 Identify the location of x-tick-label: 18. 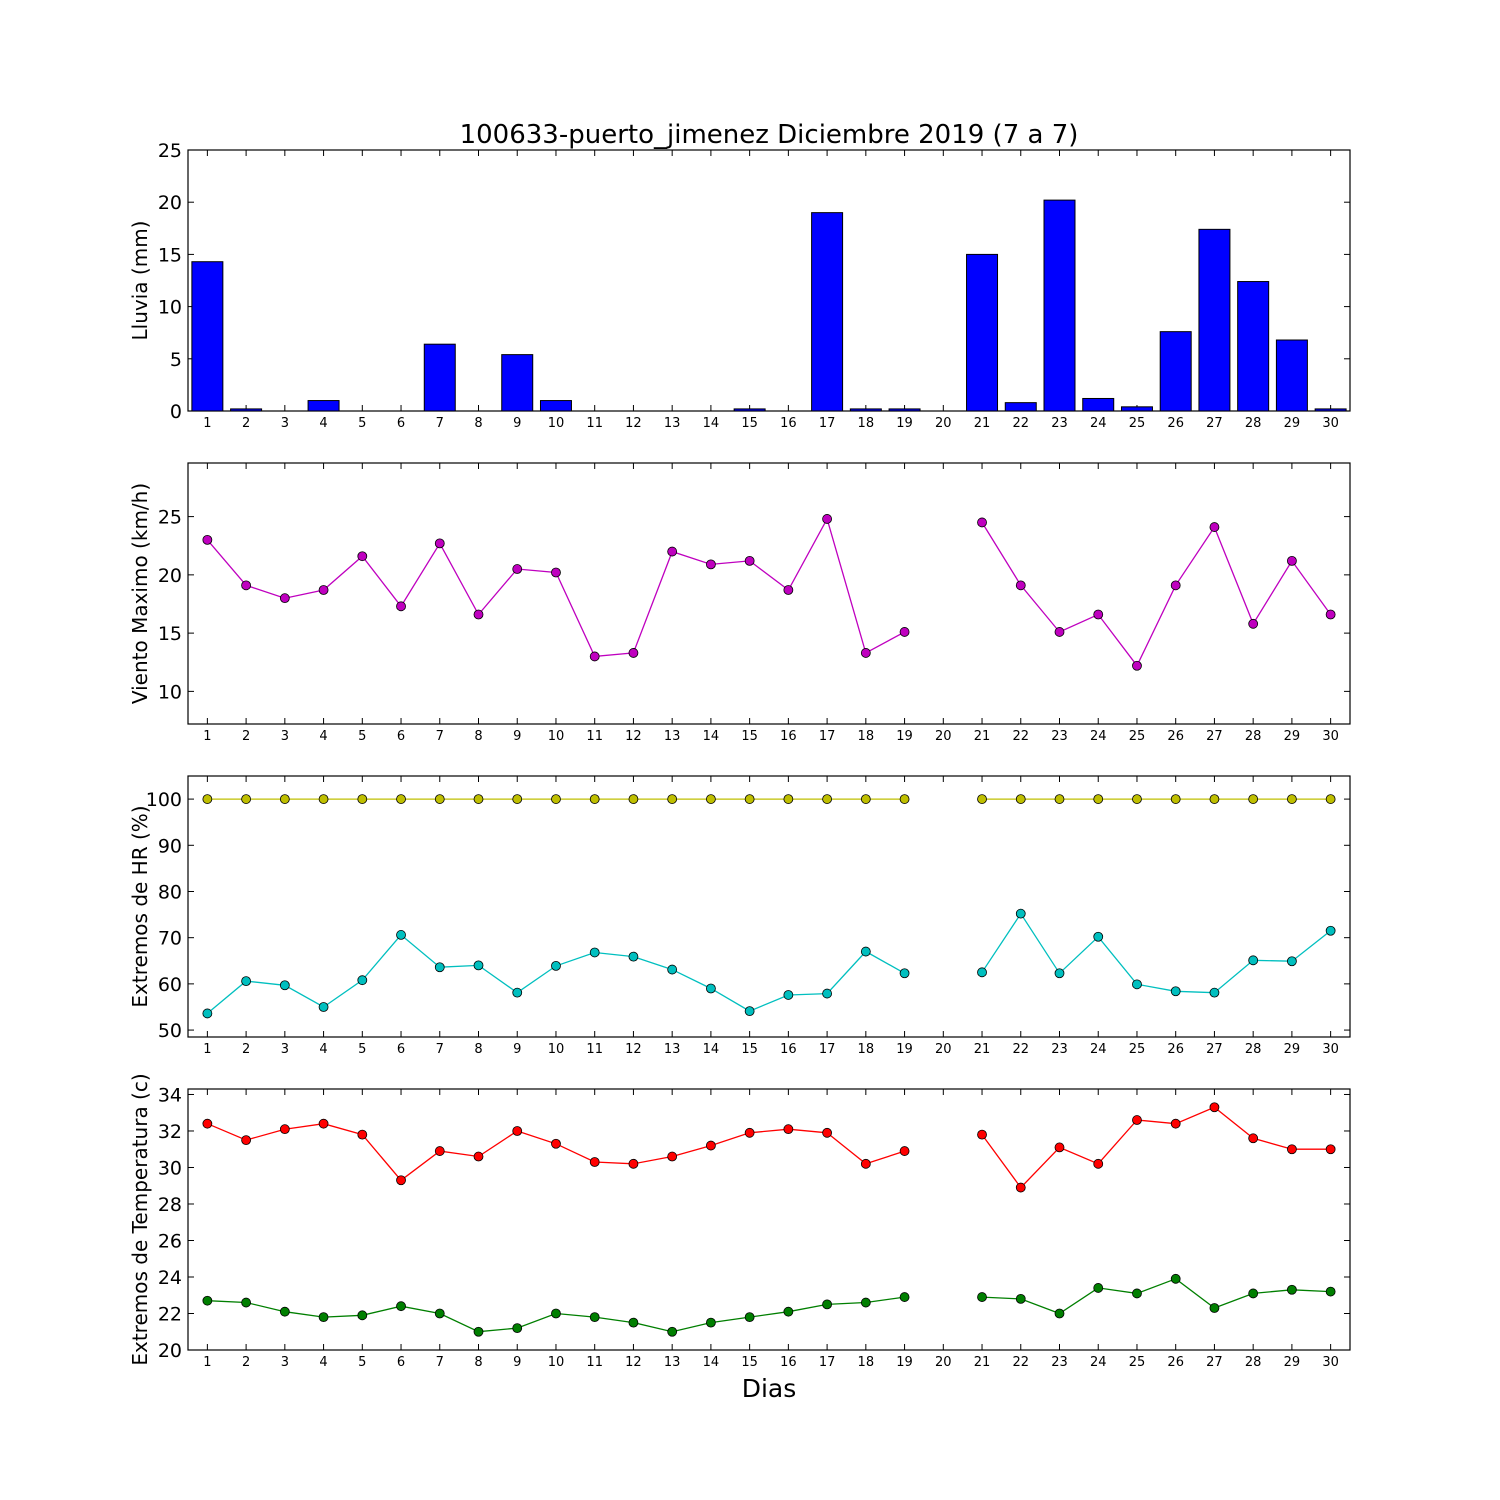
(866, 1362).